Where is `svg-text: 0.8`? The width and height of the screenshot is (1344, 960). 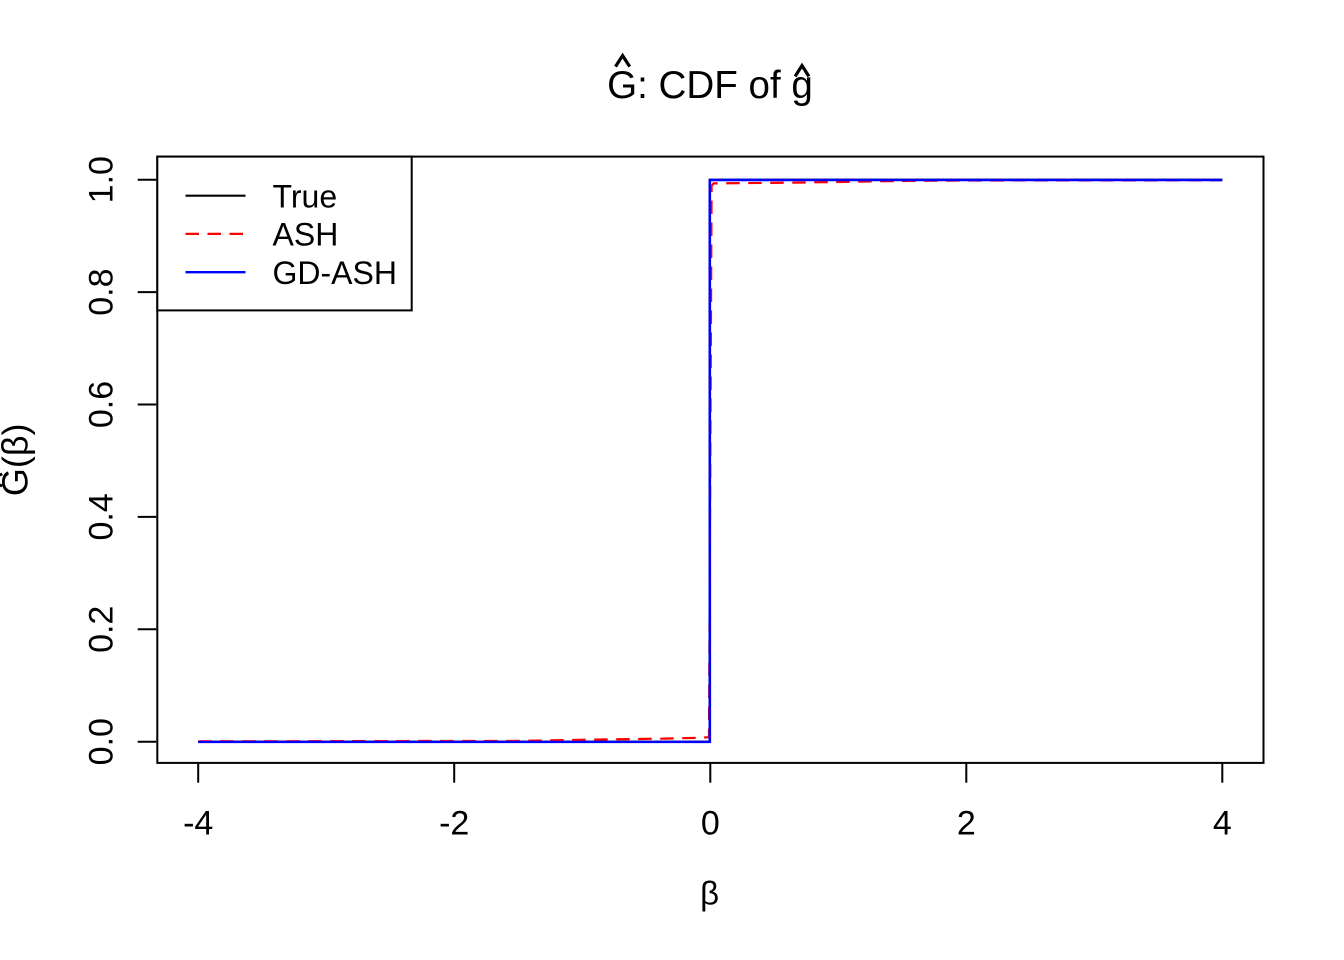
svg-text: 0.8 is located at coordinates (102, 291).